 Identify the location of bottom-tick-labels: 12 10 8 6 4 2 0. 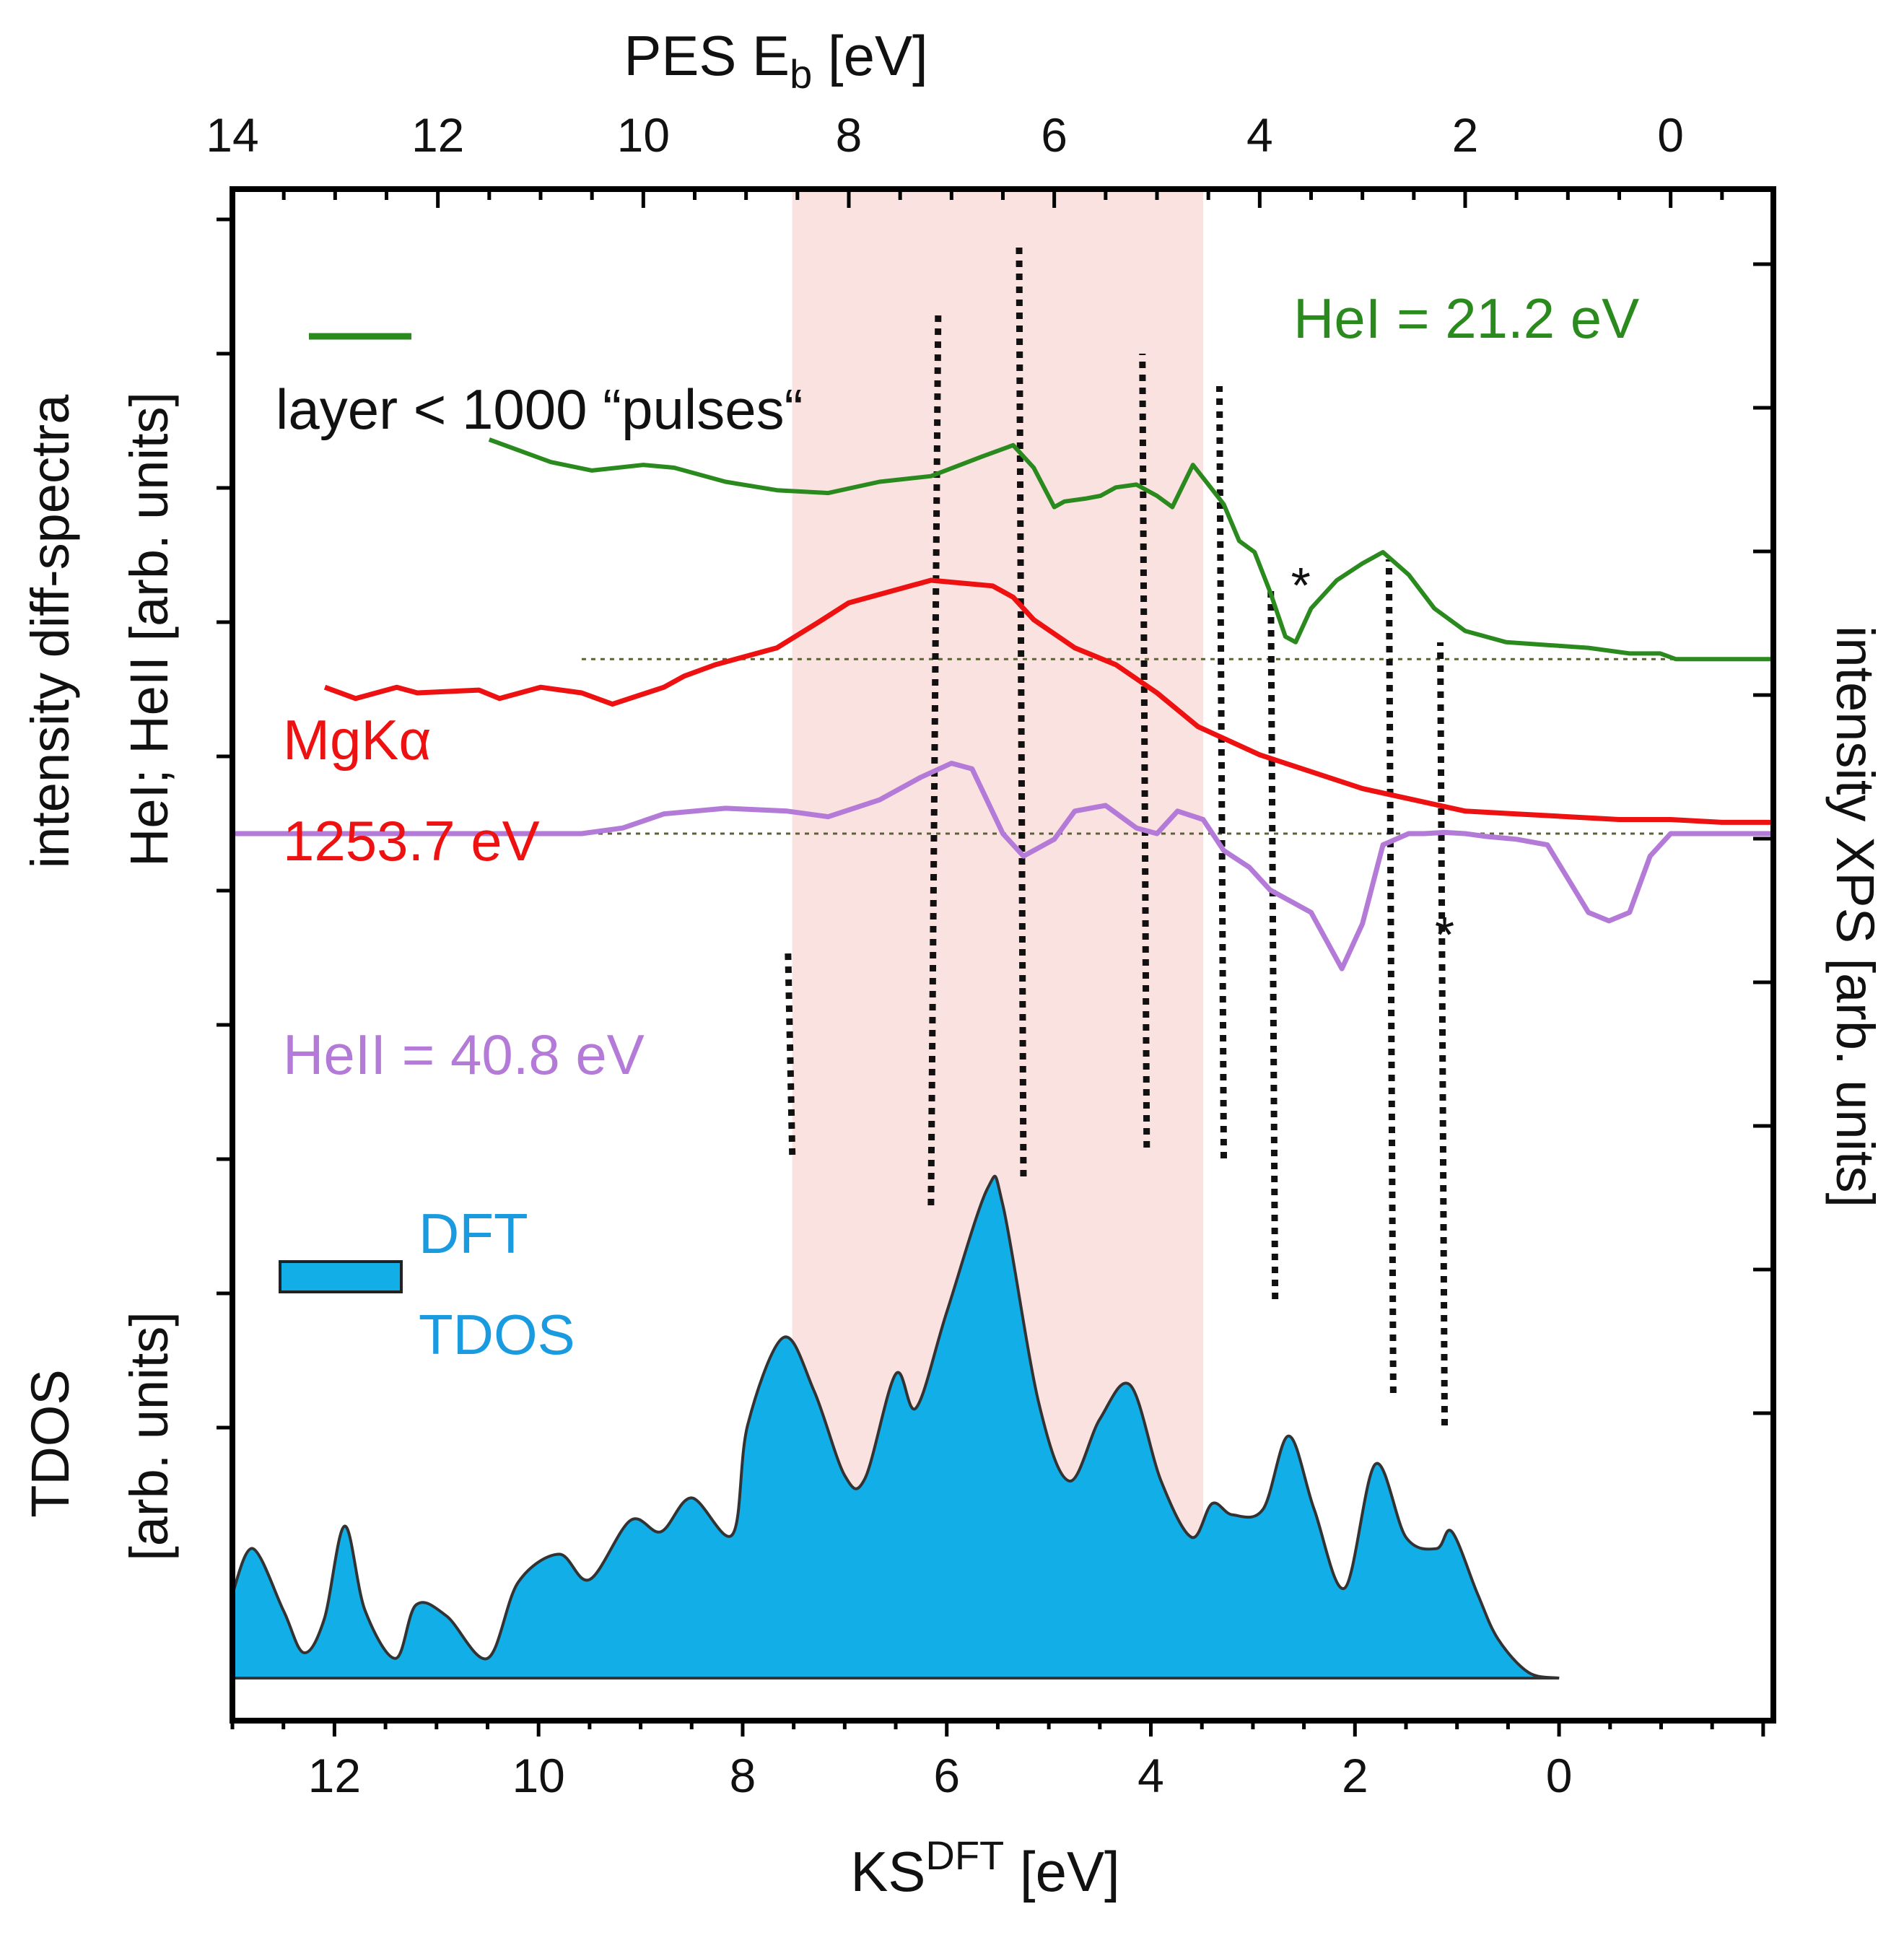
(940, 1776).